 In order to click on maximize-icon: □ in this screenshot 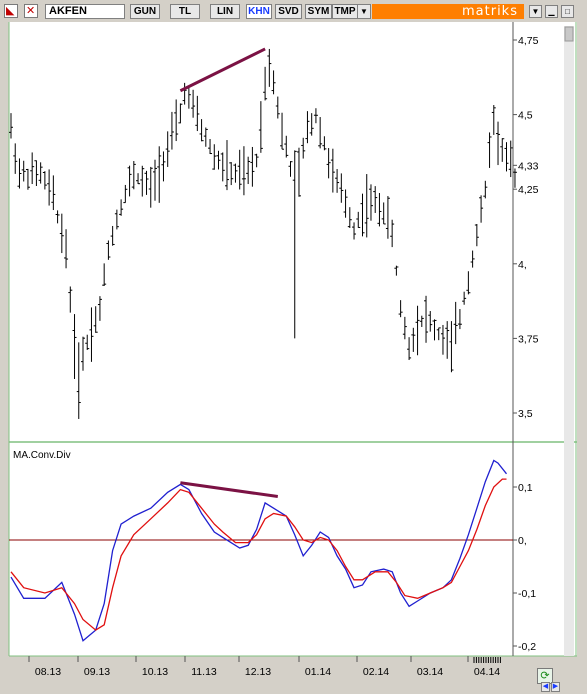, I will do `click(567, 11)`.